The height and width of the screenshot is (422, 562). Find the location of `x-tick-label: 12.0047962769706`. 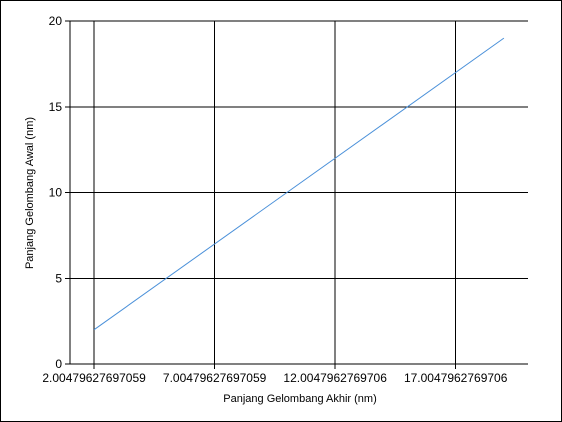

x-tick-label: 12.0047962769706 is located at coordinates (335, 378).